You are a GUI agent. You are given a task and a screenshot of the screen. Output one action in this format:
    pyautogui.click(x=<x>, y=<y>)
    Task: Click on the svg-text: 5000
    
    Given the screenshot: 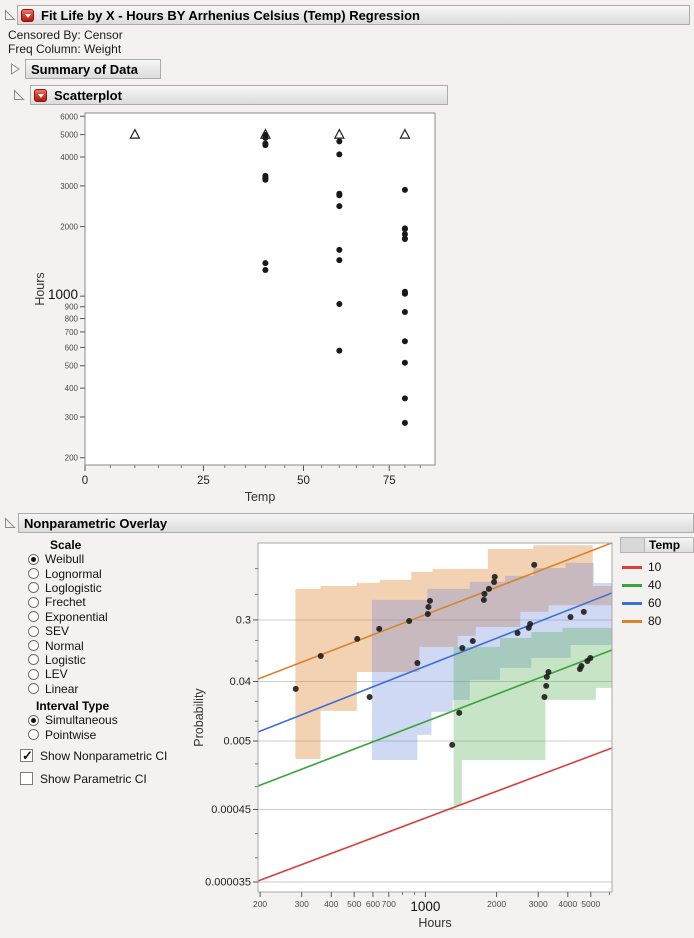 What is the action you would take?
    pyautogui.click(x=590, y=904)
    